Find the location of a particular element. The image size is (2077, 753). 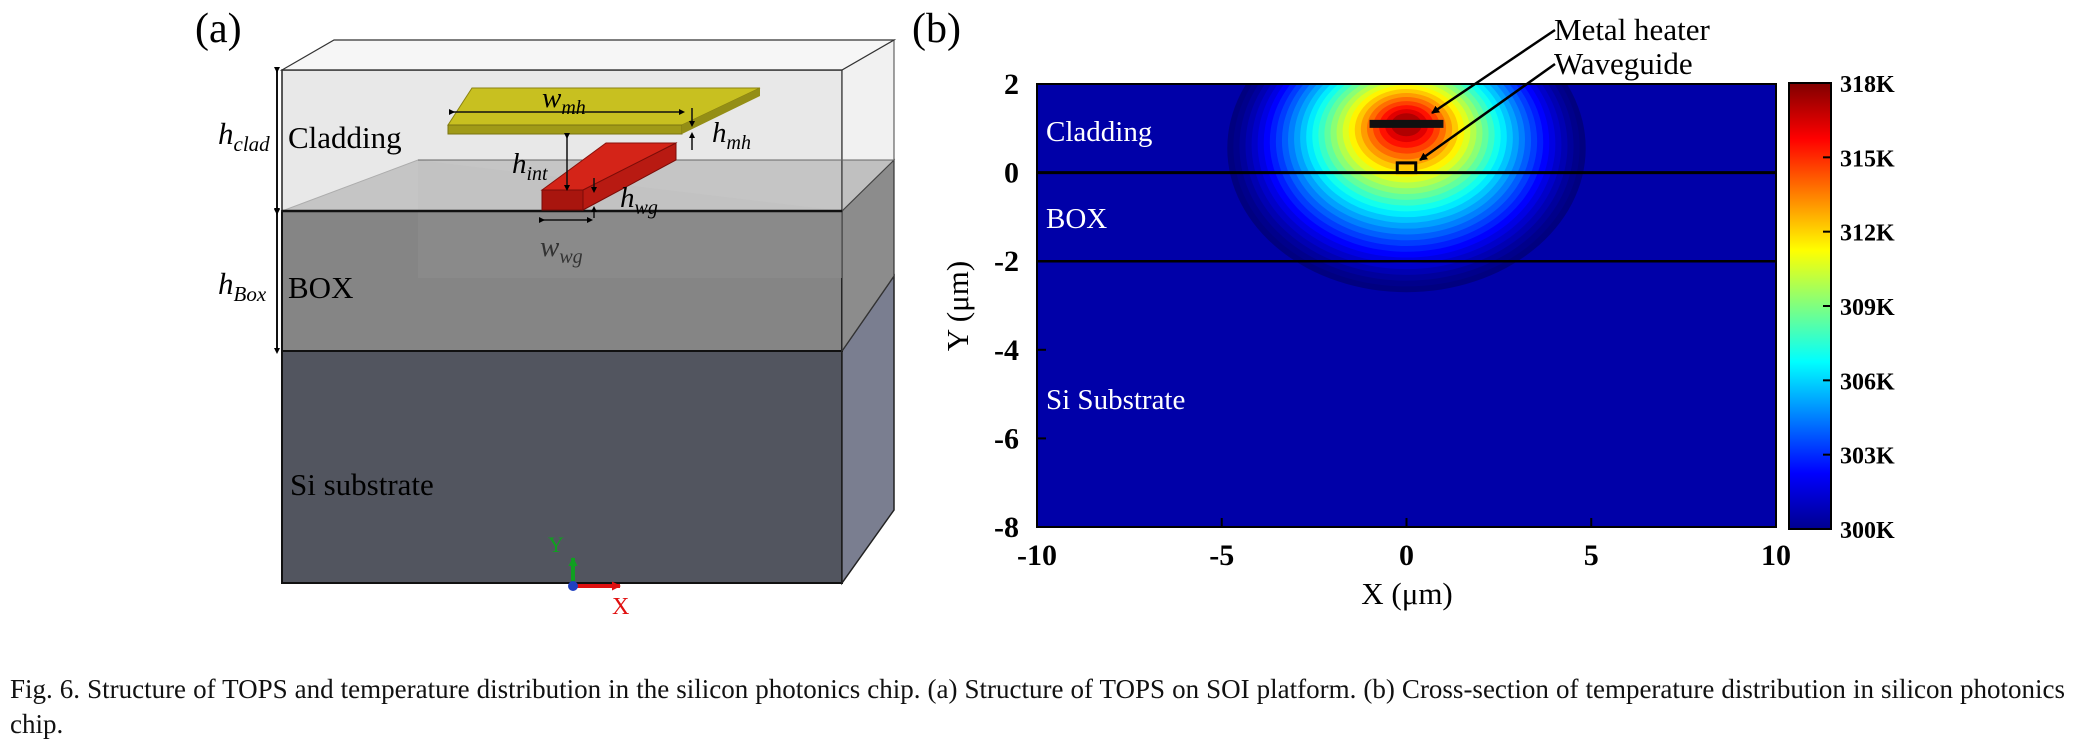

y-tick-label: 0 is located at coordinates (1011, 173).